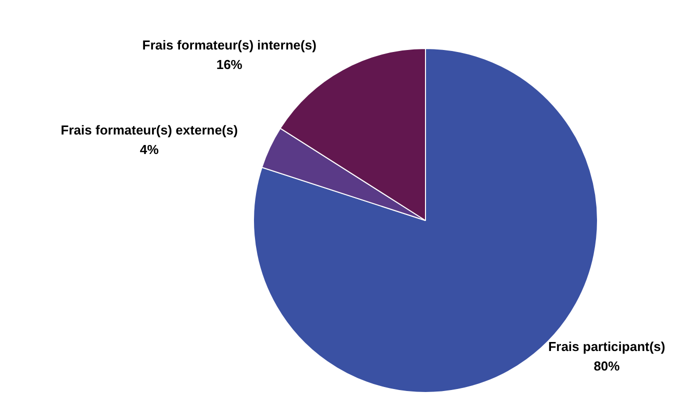 The image size is (695, 410). What do you see at coordinates (607, 366) in the screenshot?
I see `data-label: 80%` at bounding box center [607, 366].